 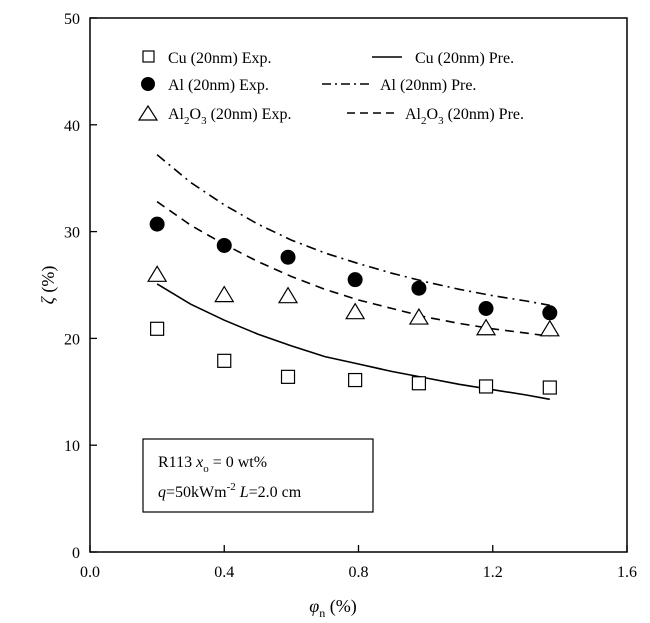 I want to click on condition-annotation: R113 xo = 0 wt% q=50kWm-2 L=2.0 cm, so click(x=258, y=475).